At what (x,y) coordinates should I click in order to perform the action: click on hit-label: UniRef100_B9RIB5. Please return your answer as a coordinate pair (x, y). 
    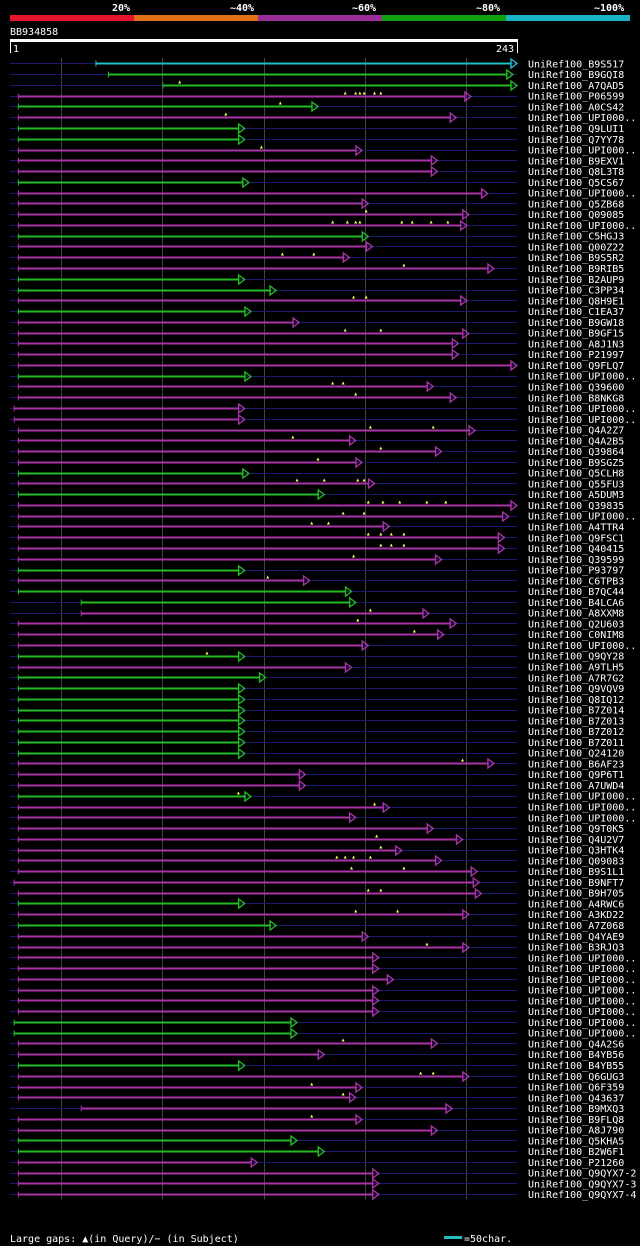
    Looking at the image, I should click on (576, 269).